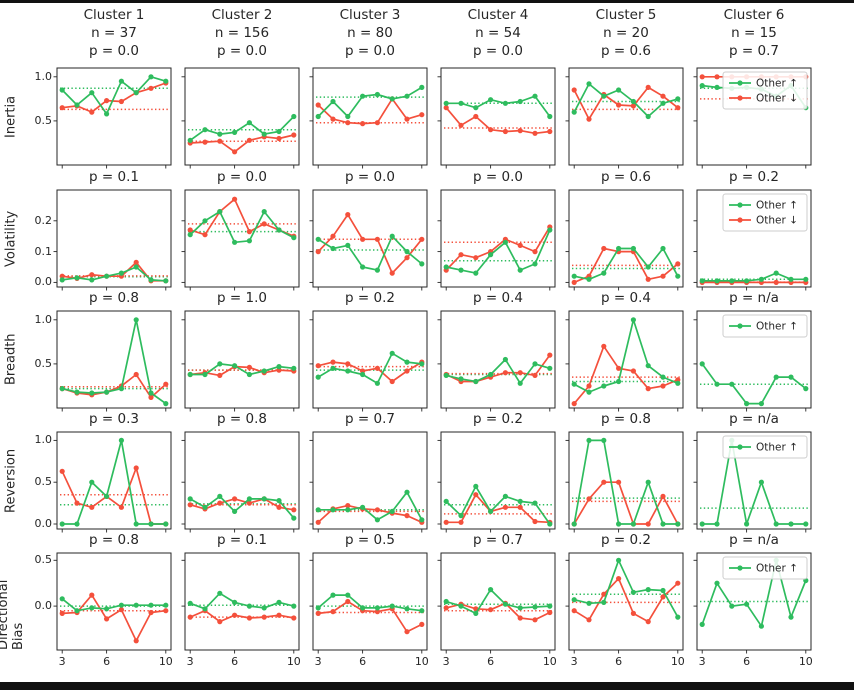  Describe the element at coordinates (624, 361) in the screenshot. I see `subplot-breadth-c5` at that location.